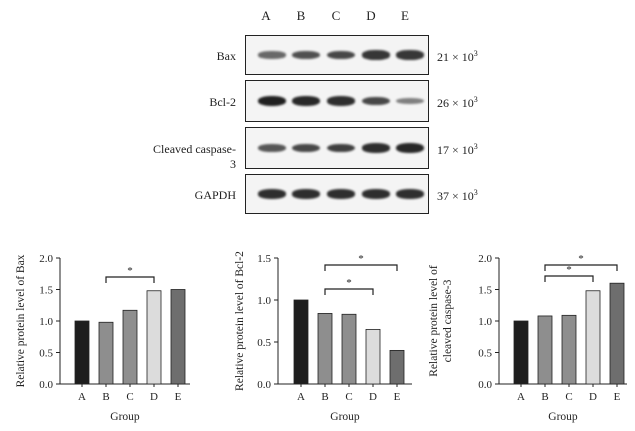 The width and height of the screenshot is (635, 431). I want to click on y-axis-title: Relative protein level of Bcl-2, so click(240, 321).